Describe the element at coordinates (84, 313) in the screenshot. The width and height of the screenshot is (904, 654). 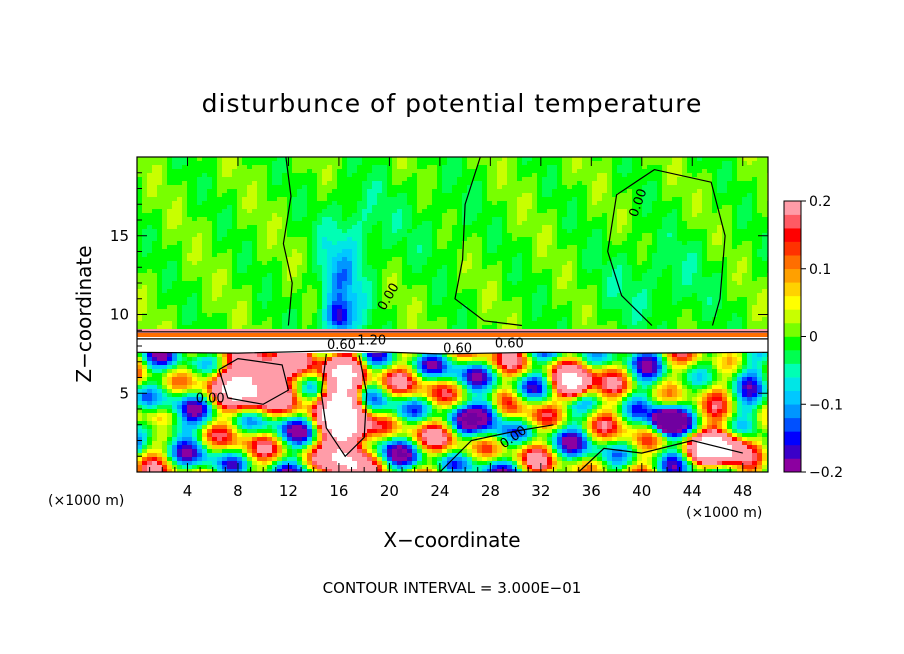
I see `z-axis-label: Z−coordinate` at that location.